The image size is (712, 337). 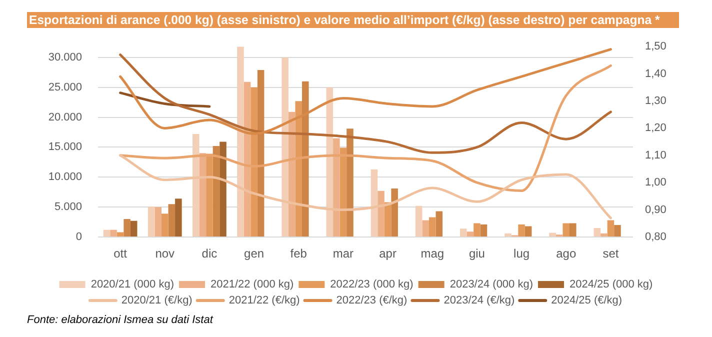 What do you see at coordinates (655, 128) in the screenshot?
I see `y2-tick-label: 1,20` at bounding box center [655, 128].